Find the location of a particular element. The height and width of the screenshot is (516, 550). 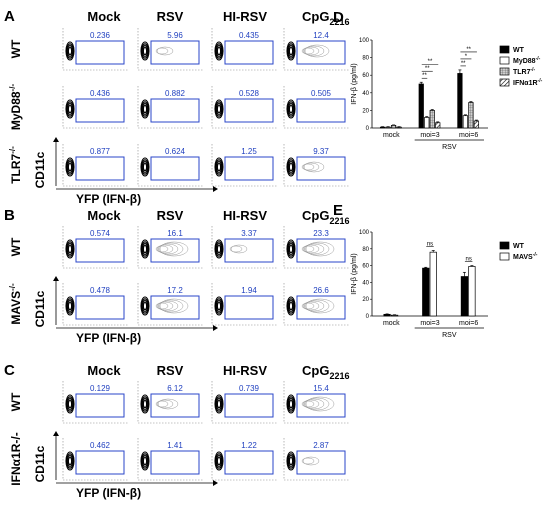

x-tick-label: moi=6 is located at coordinates (468, 323).